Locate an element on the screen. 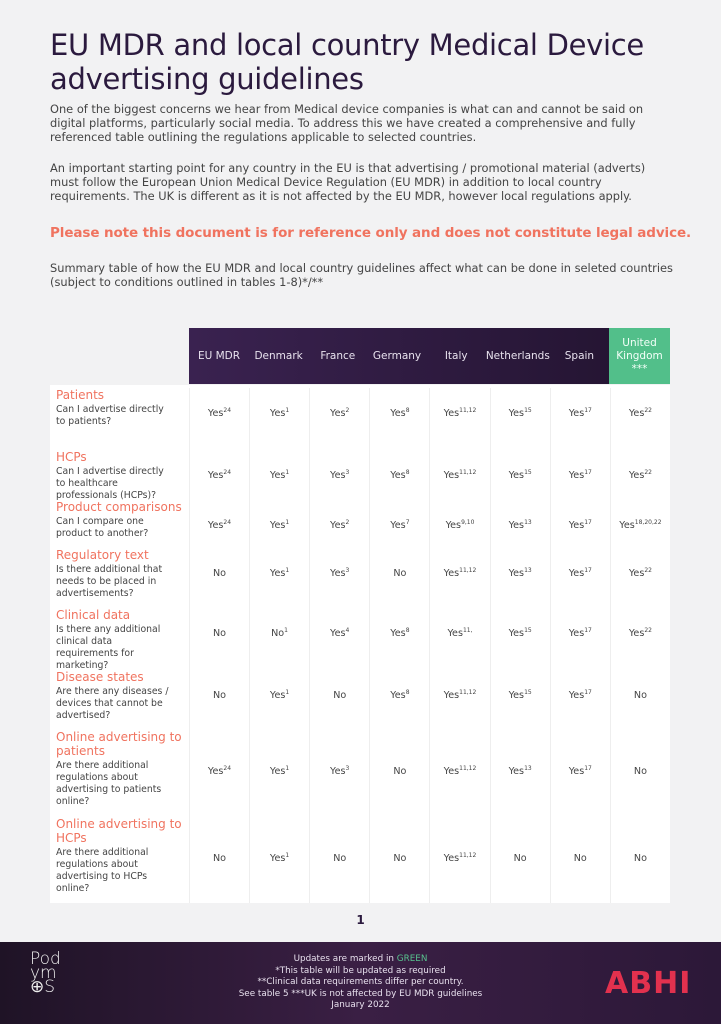 This screenshot has height=1024, width=721. cell-reference: 22 is located at coordinates (648, 472).